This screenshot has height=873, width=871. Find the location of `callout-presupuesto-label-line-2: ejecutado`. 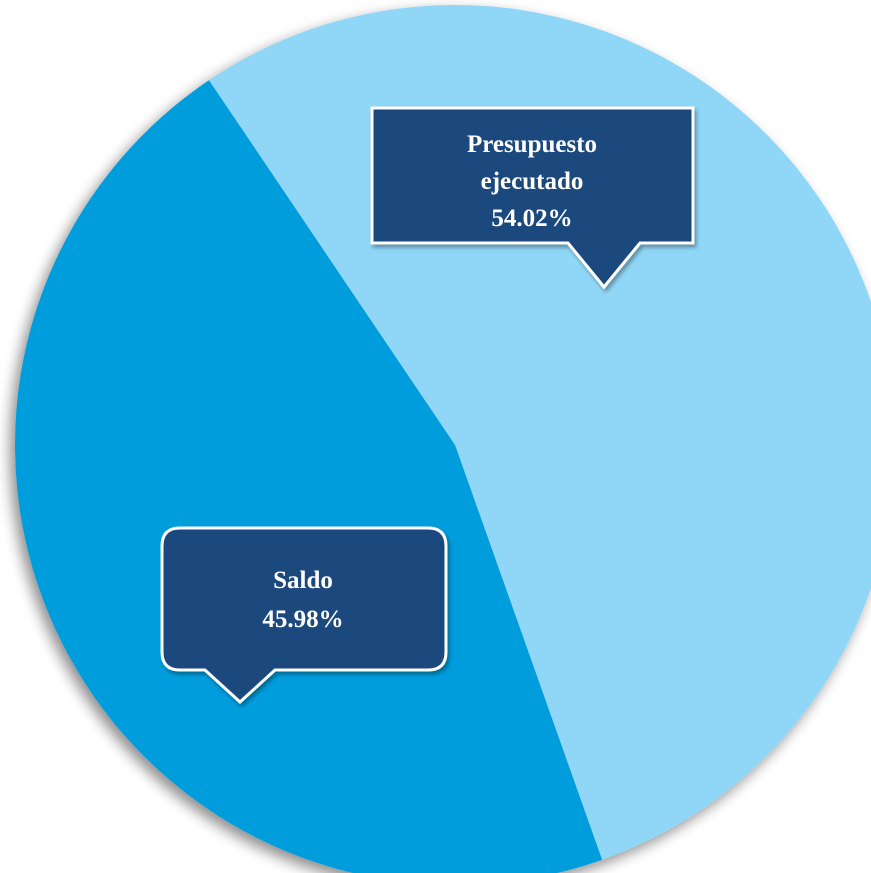

callout-presupuesto-label-line-2: ejecutado is located at coordinates (532, 181).